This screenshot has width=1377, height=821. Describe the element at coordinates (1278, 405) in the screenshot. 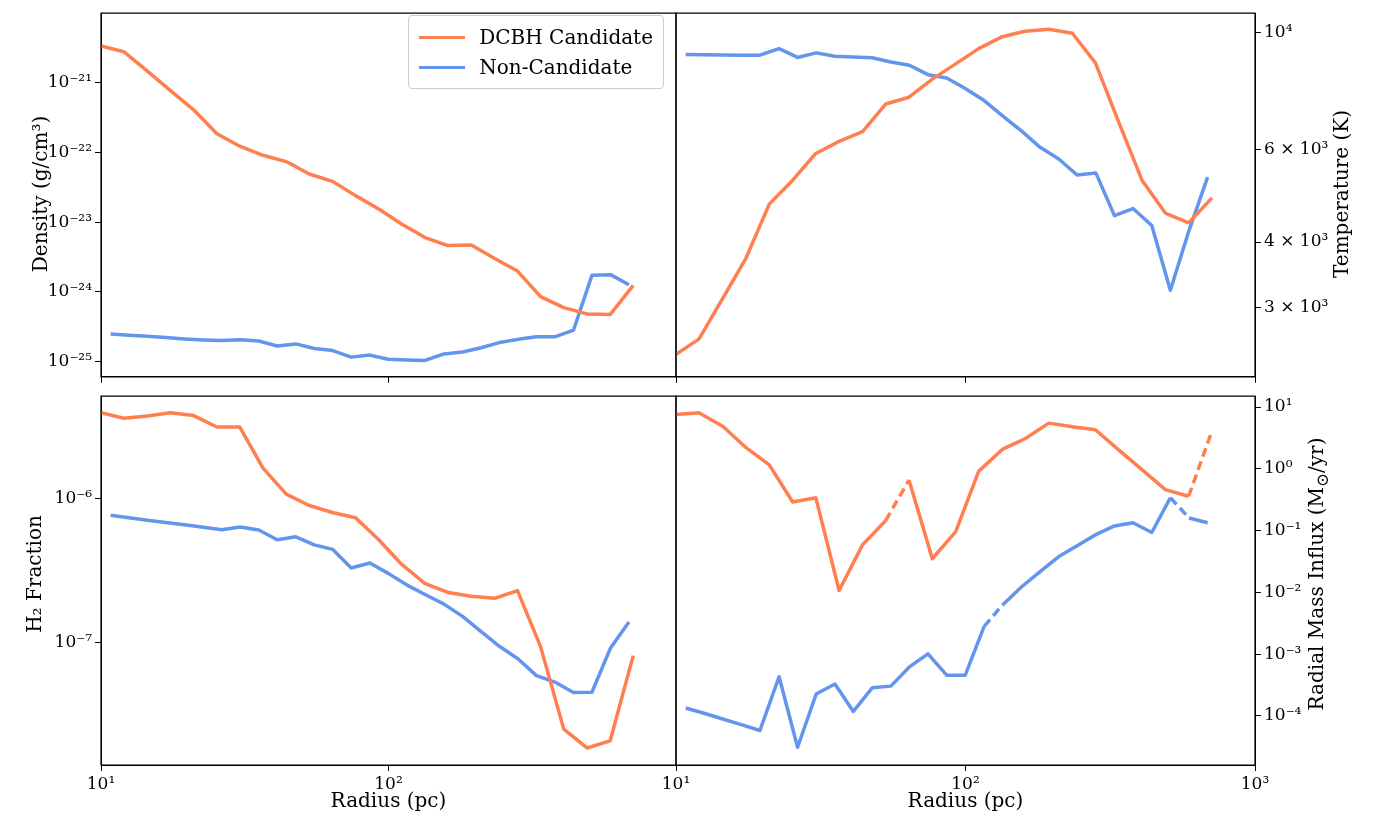

I see `y-tick-label: 10¹` at that location.